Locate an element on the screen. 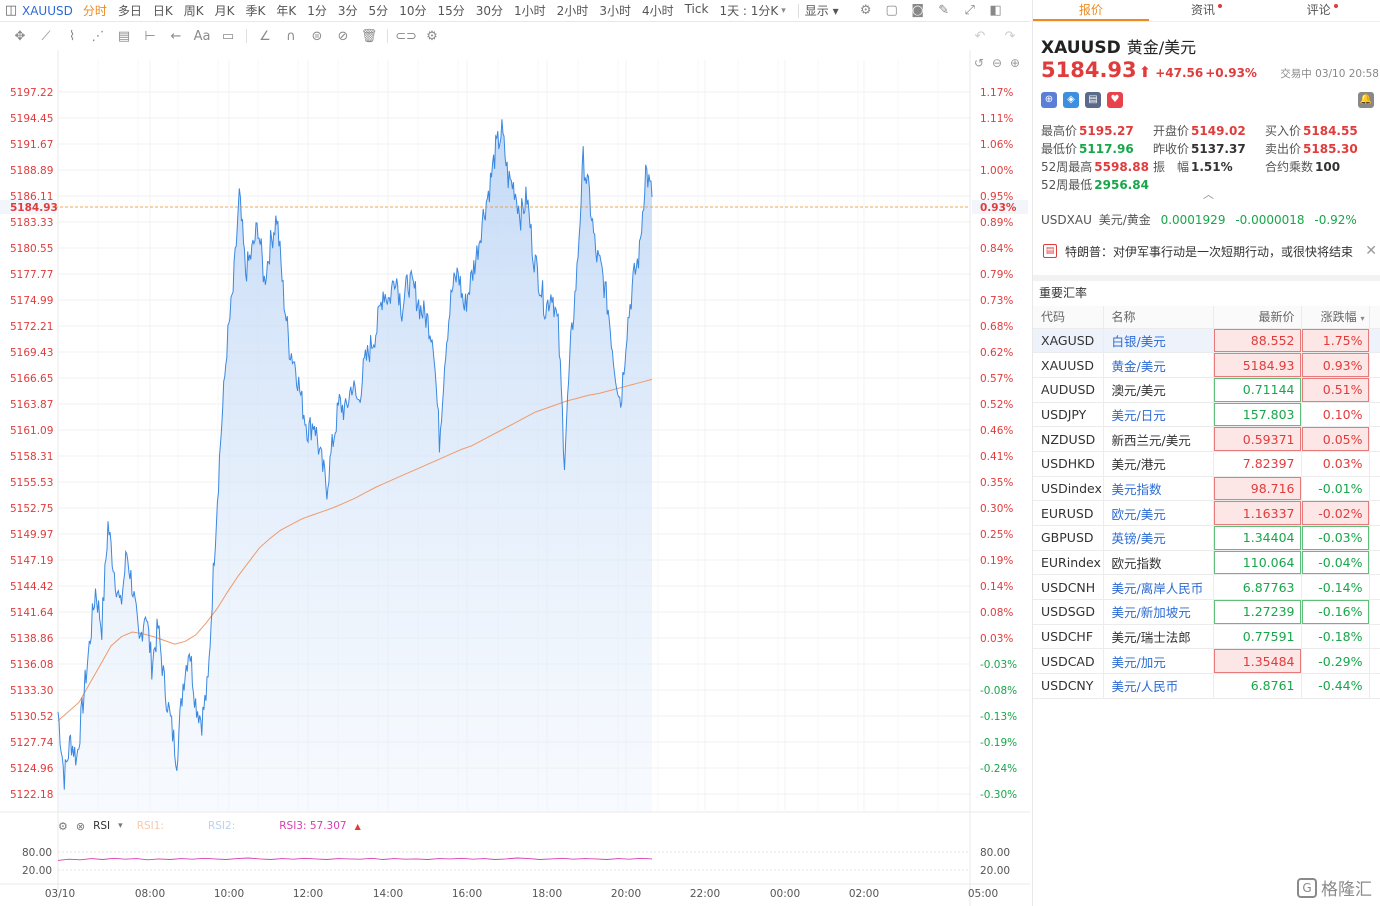  fibonacci-icon: ▤ is located at coordinates (124, 36).